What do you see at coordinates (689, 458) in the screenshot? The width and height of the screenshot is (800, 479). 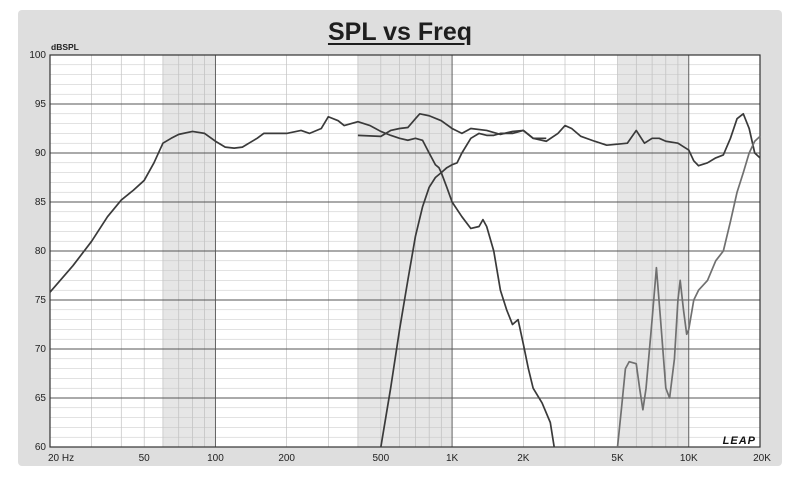 I see `x-tick-label: 10K` at bounding box center [689, 458].